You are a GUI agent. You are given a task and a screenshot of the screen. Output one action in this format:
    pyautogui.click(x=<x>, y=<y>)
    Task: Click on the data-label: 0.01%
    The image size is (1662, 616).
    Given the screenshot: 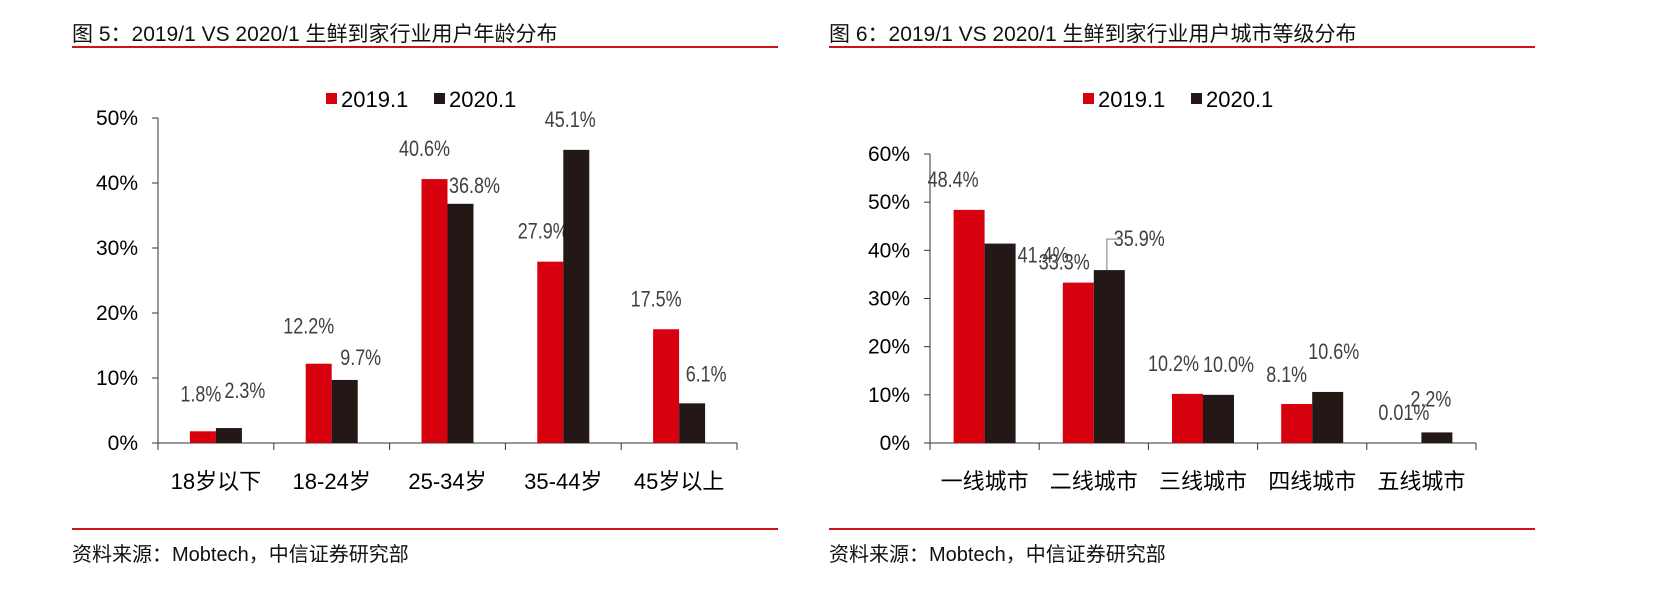 What is the action you would take?
    pyautogui.click(x=1403, y=412)
    